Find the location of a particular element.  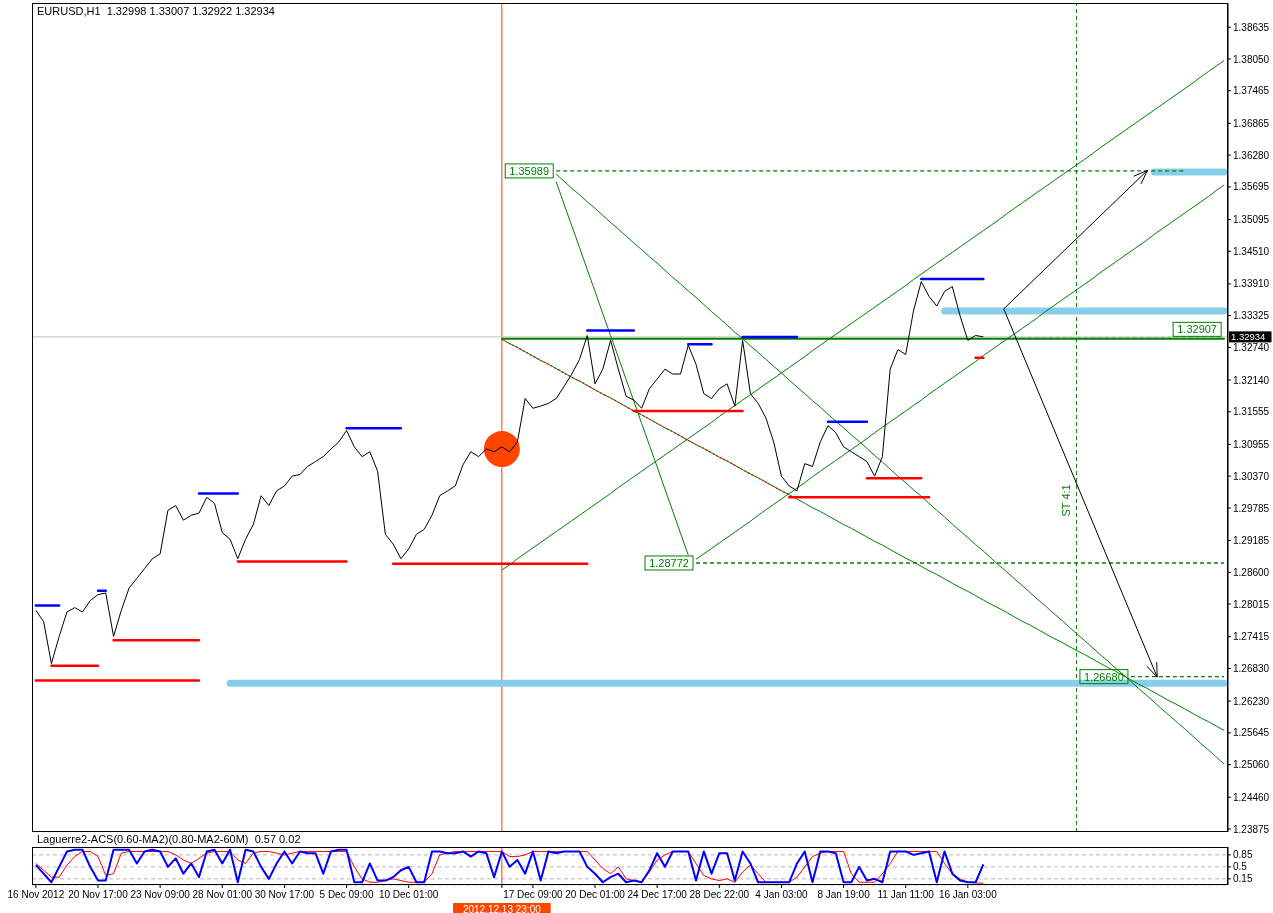

x-tick-label: 2012.12.13 23:00 is located at coordinates (502, 908).